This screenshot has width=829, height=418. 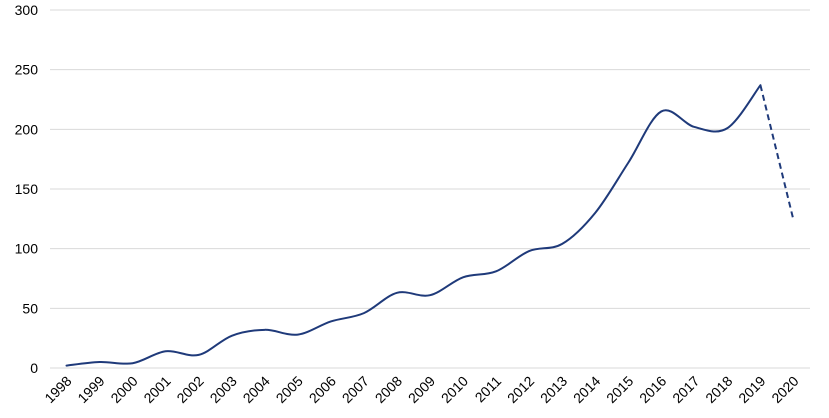 I want to click on x-tick-label: 2009, so click(x=421, y=389).